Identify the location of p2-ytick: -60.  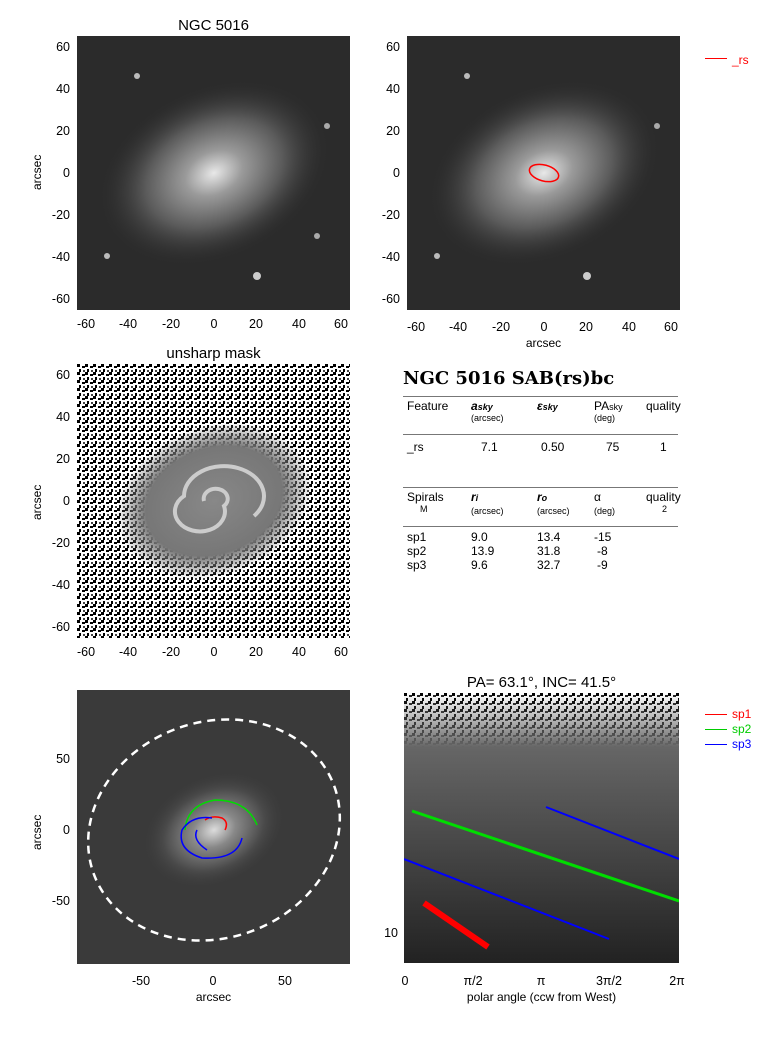
(390, 299).